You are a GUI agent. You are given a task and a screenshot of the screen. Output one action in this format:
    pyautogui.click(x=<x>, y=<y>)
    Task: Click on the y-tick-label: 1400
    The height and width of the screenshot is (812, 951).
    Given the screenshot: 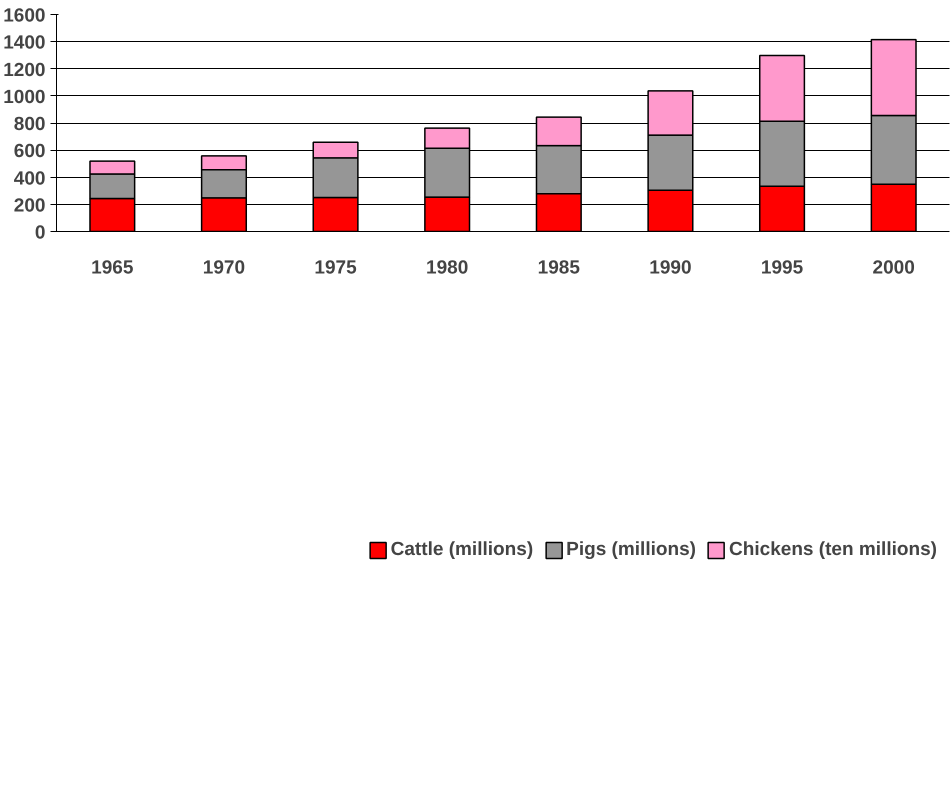 What is the action you would take?
    pyautogui.click(x=24, y=43)
    